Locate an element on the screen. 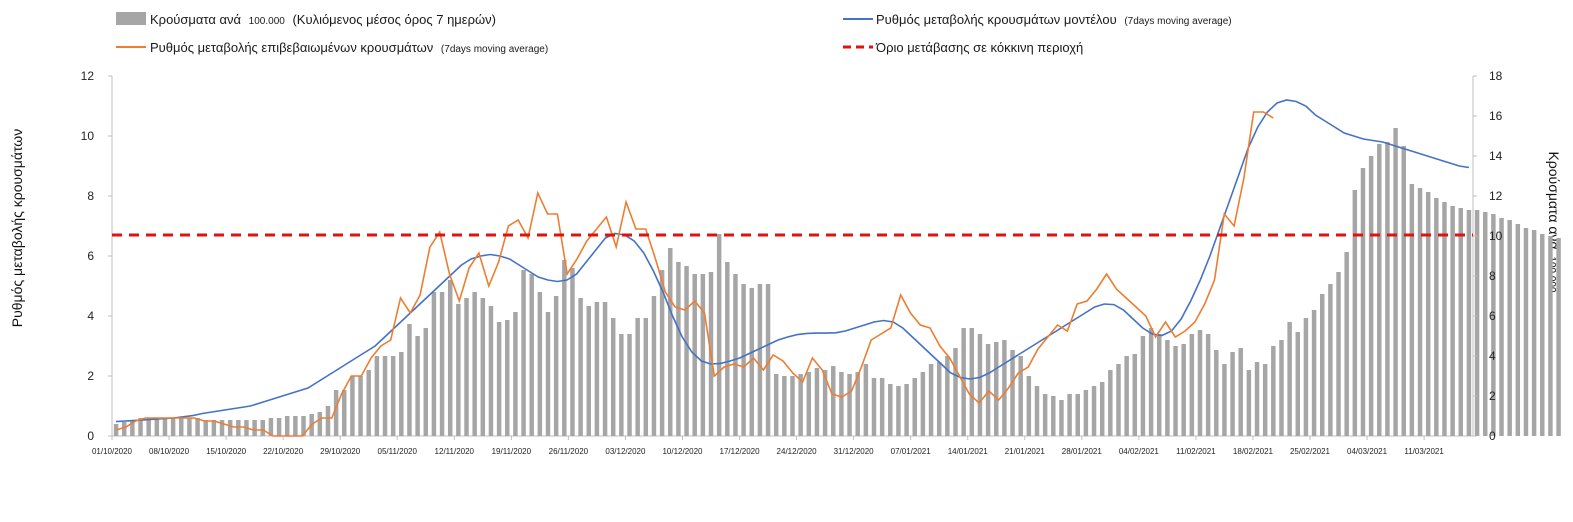 The width and height of the screenshot is (1573, 522). legend-model-small: (7days moving average) is located at coordinates (1177, 21).